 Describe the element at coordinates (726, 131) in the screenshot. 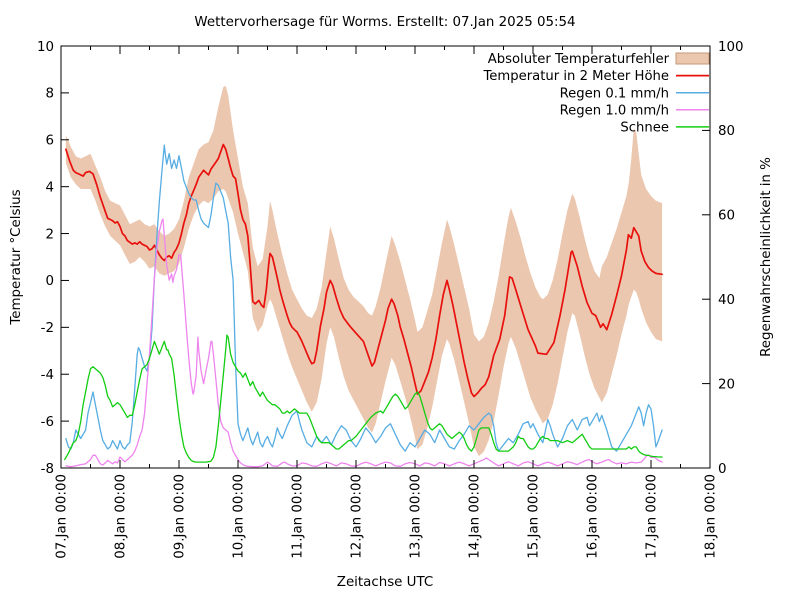

I see `y2-tick-label: 80` at that location.